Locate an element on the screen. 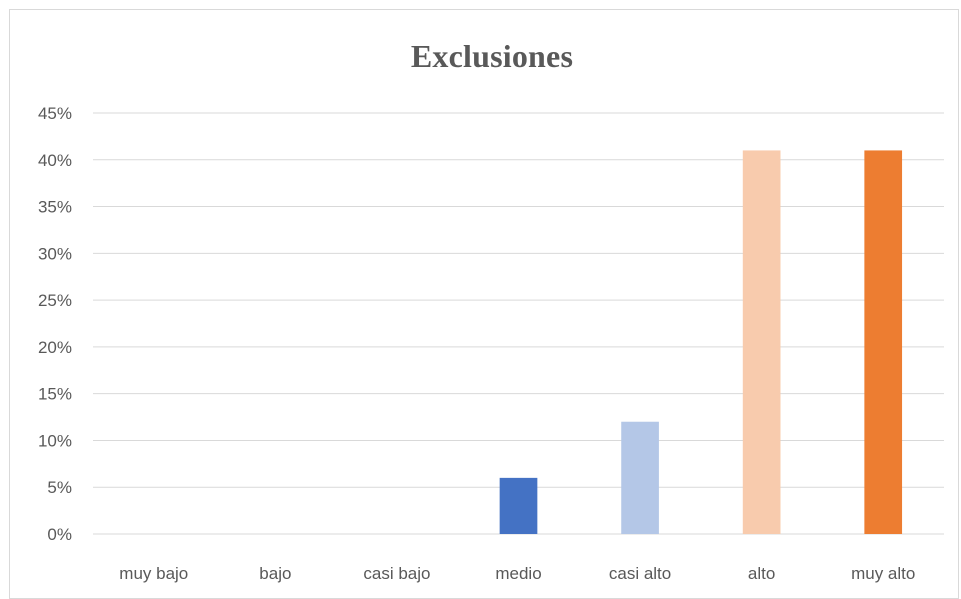  y-tick-label: 20% is located at coordinates (55, 347).